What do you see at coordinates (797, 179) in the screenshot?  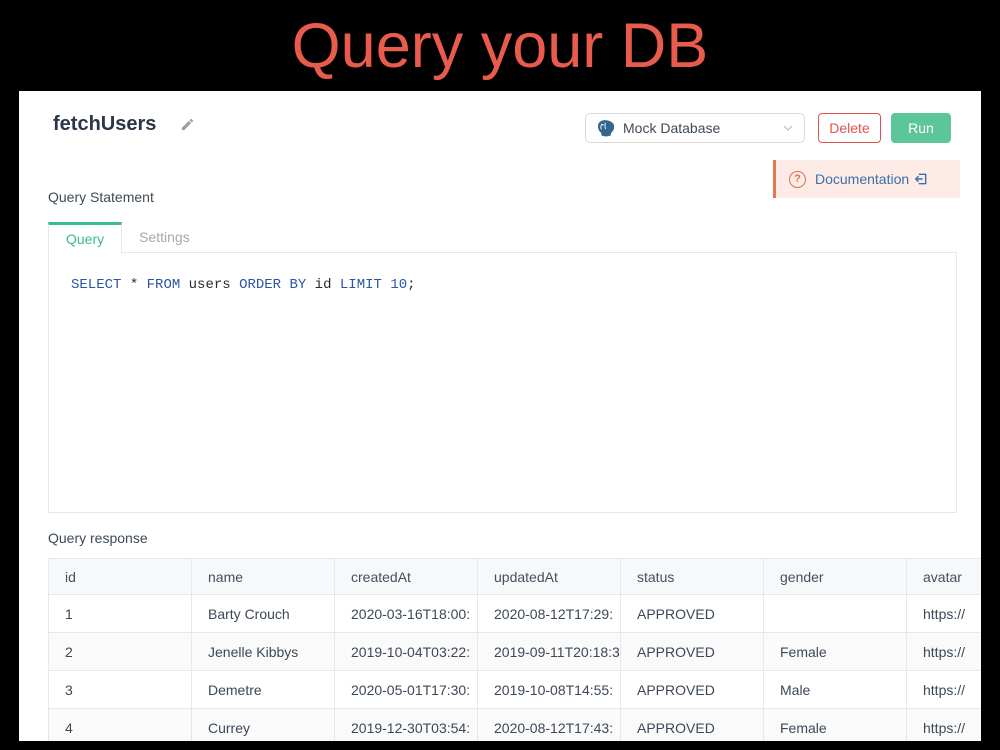 I see `question-circle-icon: ?` at bounding box center [797, 179].